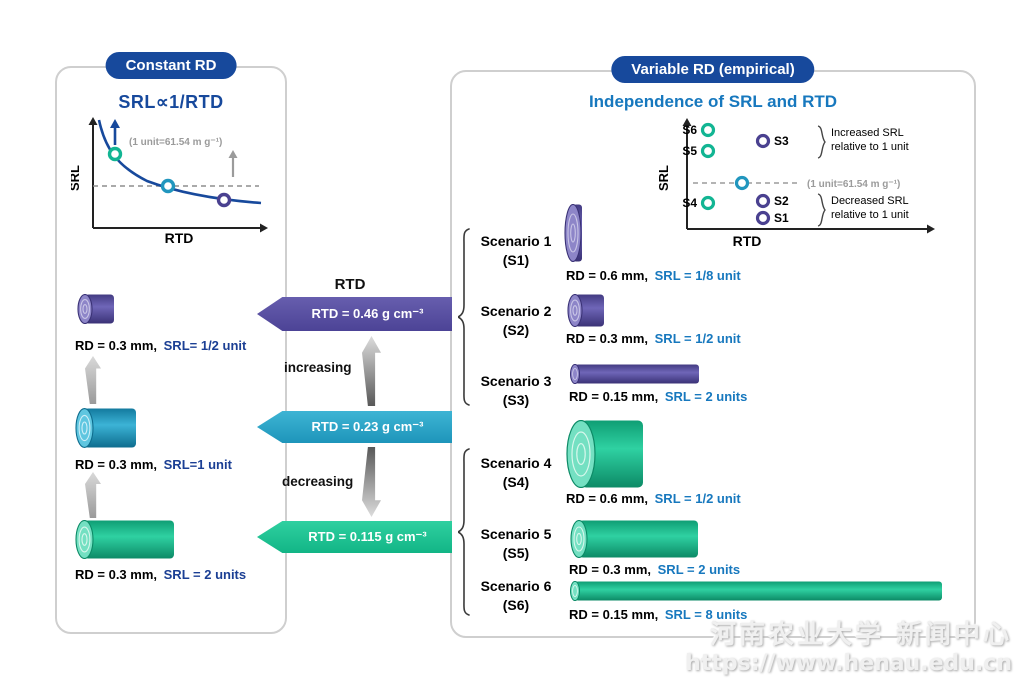  What do you see at coordinates (350, 284) in the screenshot?
I see `rtd-column-title: RTD` at bounding box center [350, 284].